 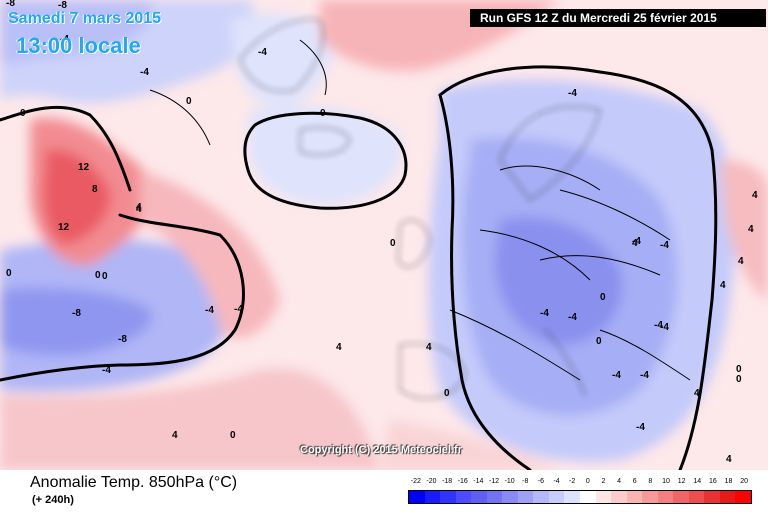 I want to click on color-scale-label: 16, so click(x=713, y=481).